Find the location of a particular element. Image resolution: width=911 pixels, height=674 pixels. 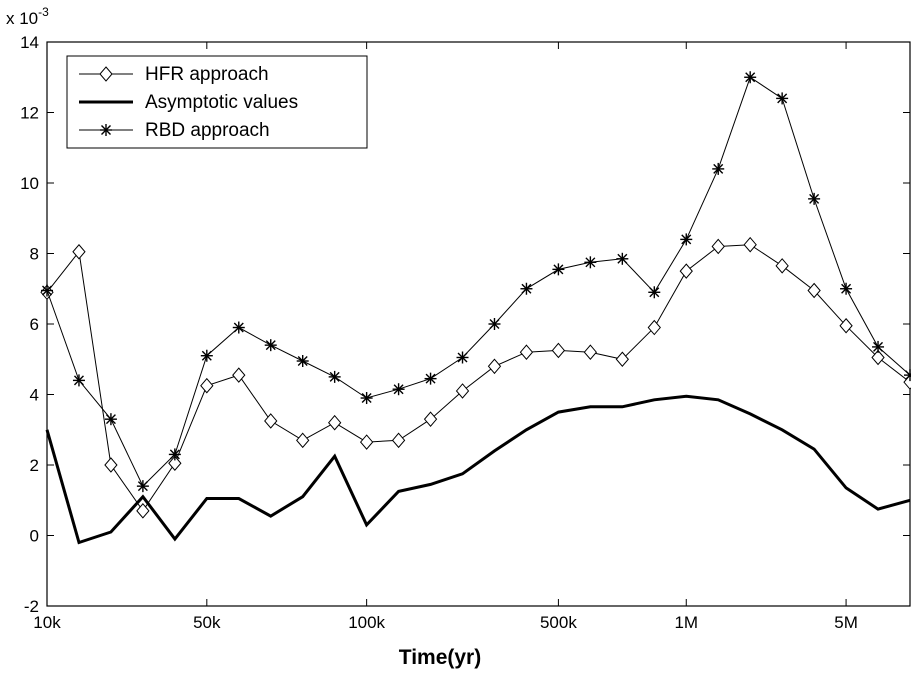

y-tick-label: 6 is located at coordinates (34, 324).